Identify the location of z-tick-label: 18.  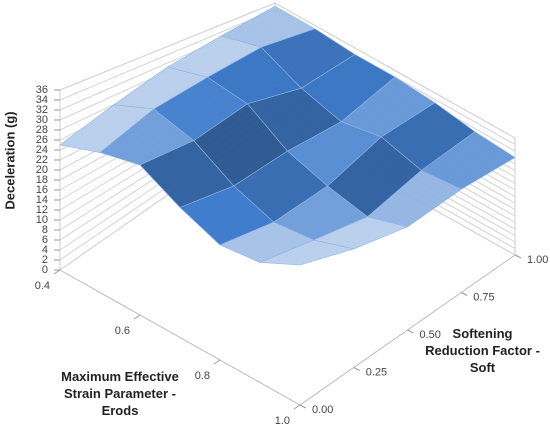
(42, 180).